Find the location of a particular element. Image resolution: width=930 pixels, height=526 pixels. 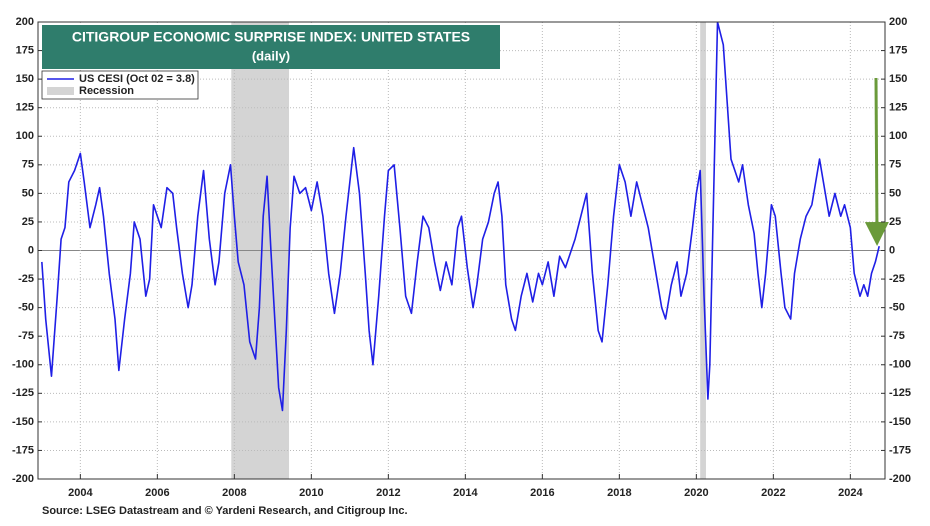

y2-tick-label: 100 is located at coordinates (898, 136).